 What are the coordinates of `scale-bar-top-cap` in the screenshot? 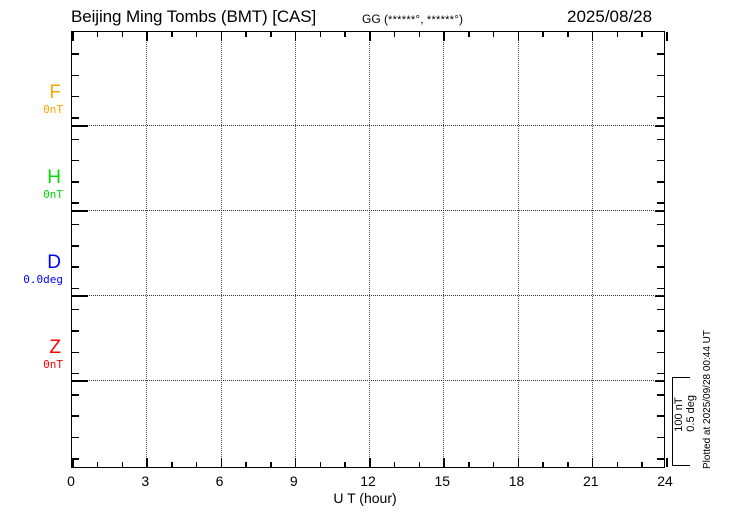 It's located at (681, 377).